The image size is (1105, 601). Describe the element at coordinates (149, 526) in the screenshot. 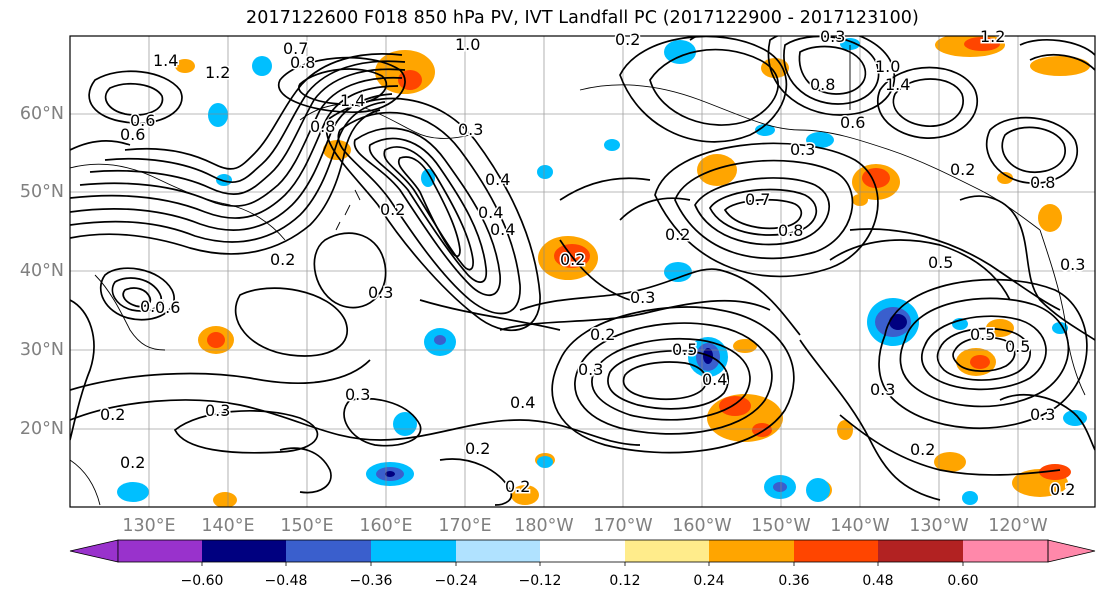

I see `lon-label: 130°E` at that location.